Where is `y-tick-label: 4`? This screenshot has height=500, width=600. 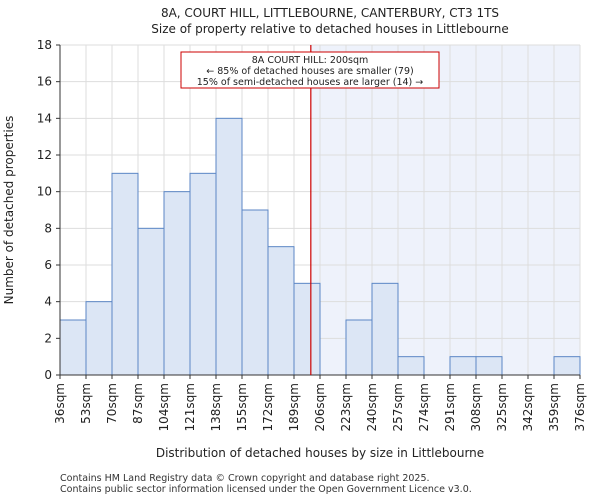 y-tick-label: 4 is located at coordinates (48, 302).